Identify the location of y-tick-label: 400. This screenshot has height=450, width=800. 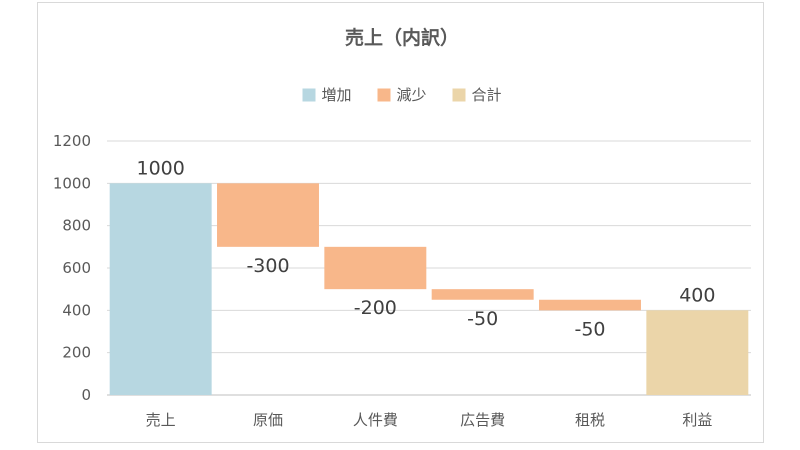
(76, 310).